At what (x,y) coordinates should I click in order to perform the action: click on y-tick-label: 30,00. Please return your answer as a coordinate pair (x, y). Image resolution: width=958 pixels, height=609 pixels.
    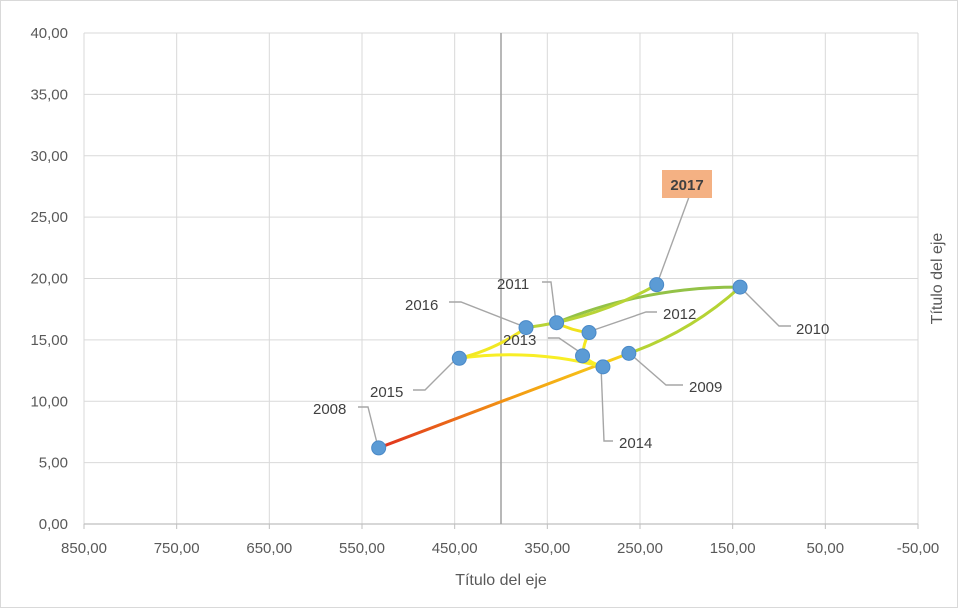
    Looking at the image, I should click on (49, 156).